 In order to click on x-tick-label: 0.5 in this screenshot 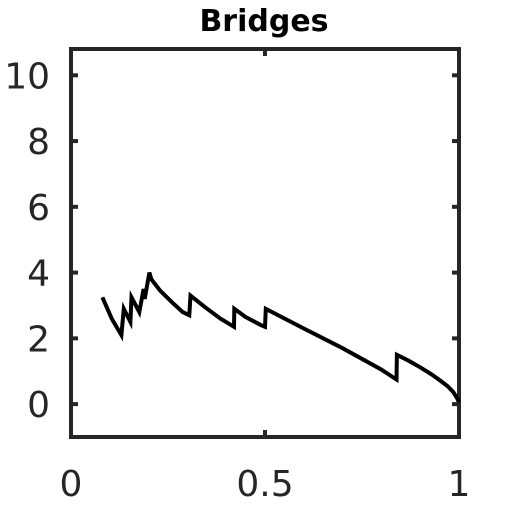, I will do `click(264, 484)`.